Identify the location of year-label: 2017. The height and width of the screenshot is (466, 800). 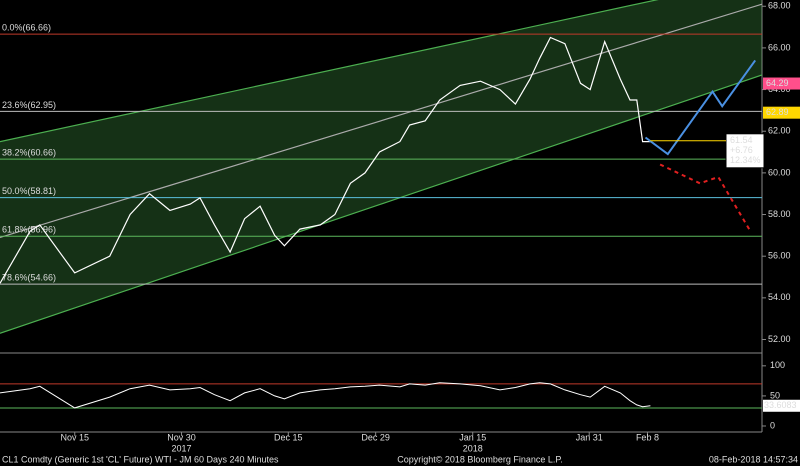
(182, 448).